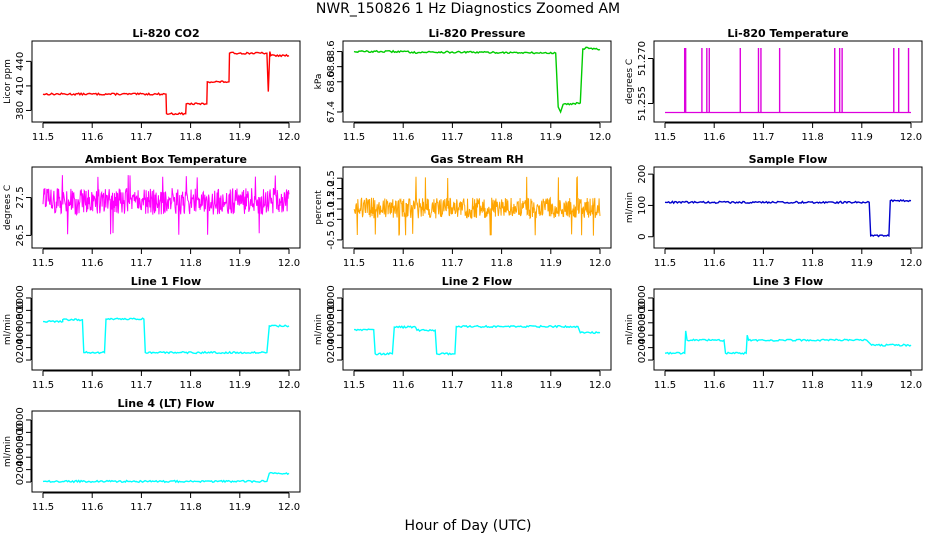 The image size is (936, 540). I want to click on panel-title: Line 1 Flow, so click(166, 281).